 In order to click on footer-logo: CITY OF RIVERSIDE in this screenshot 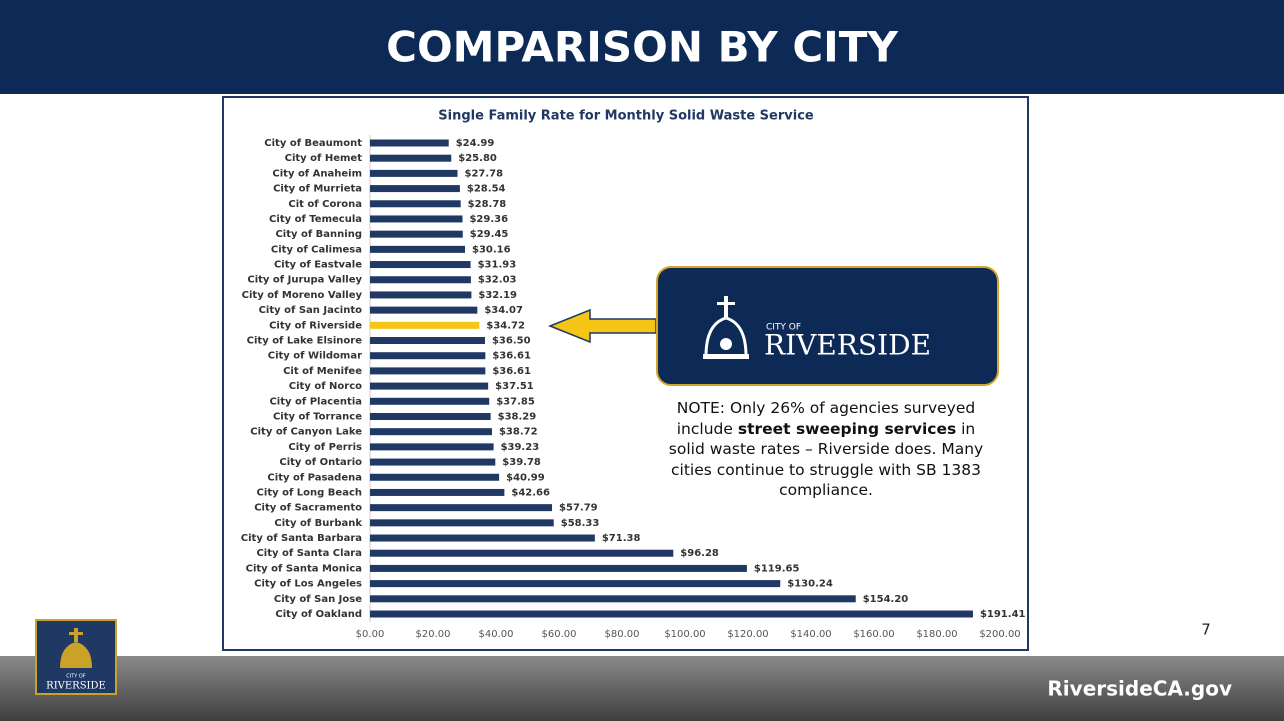, I will do `click(76, 657)`.